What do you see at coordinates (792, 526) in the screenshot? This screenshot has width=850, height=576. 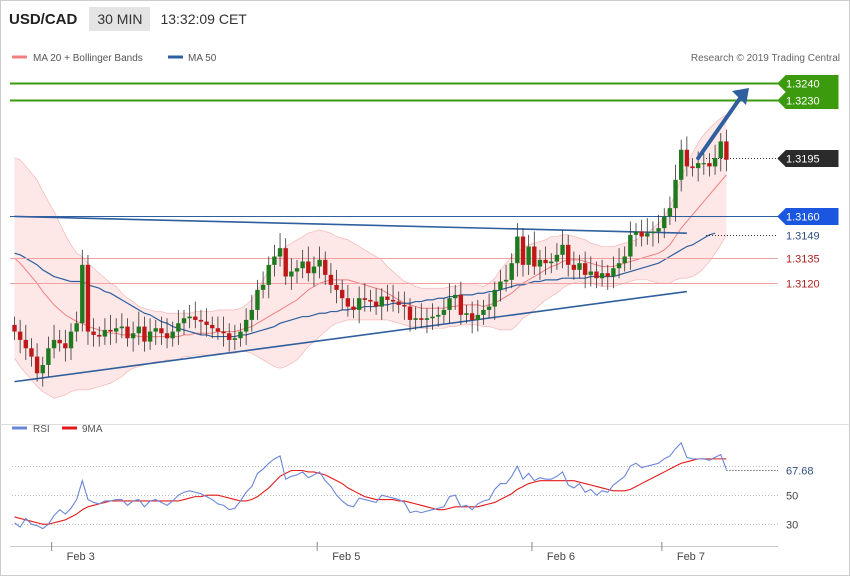 I see `rsi-tick-30: 30` at bounding box center [792, 526].